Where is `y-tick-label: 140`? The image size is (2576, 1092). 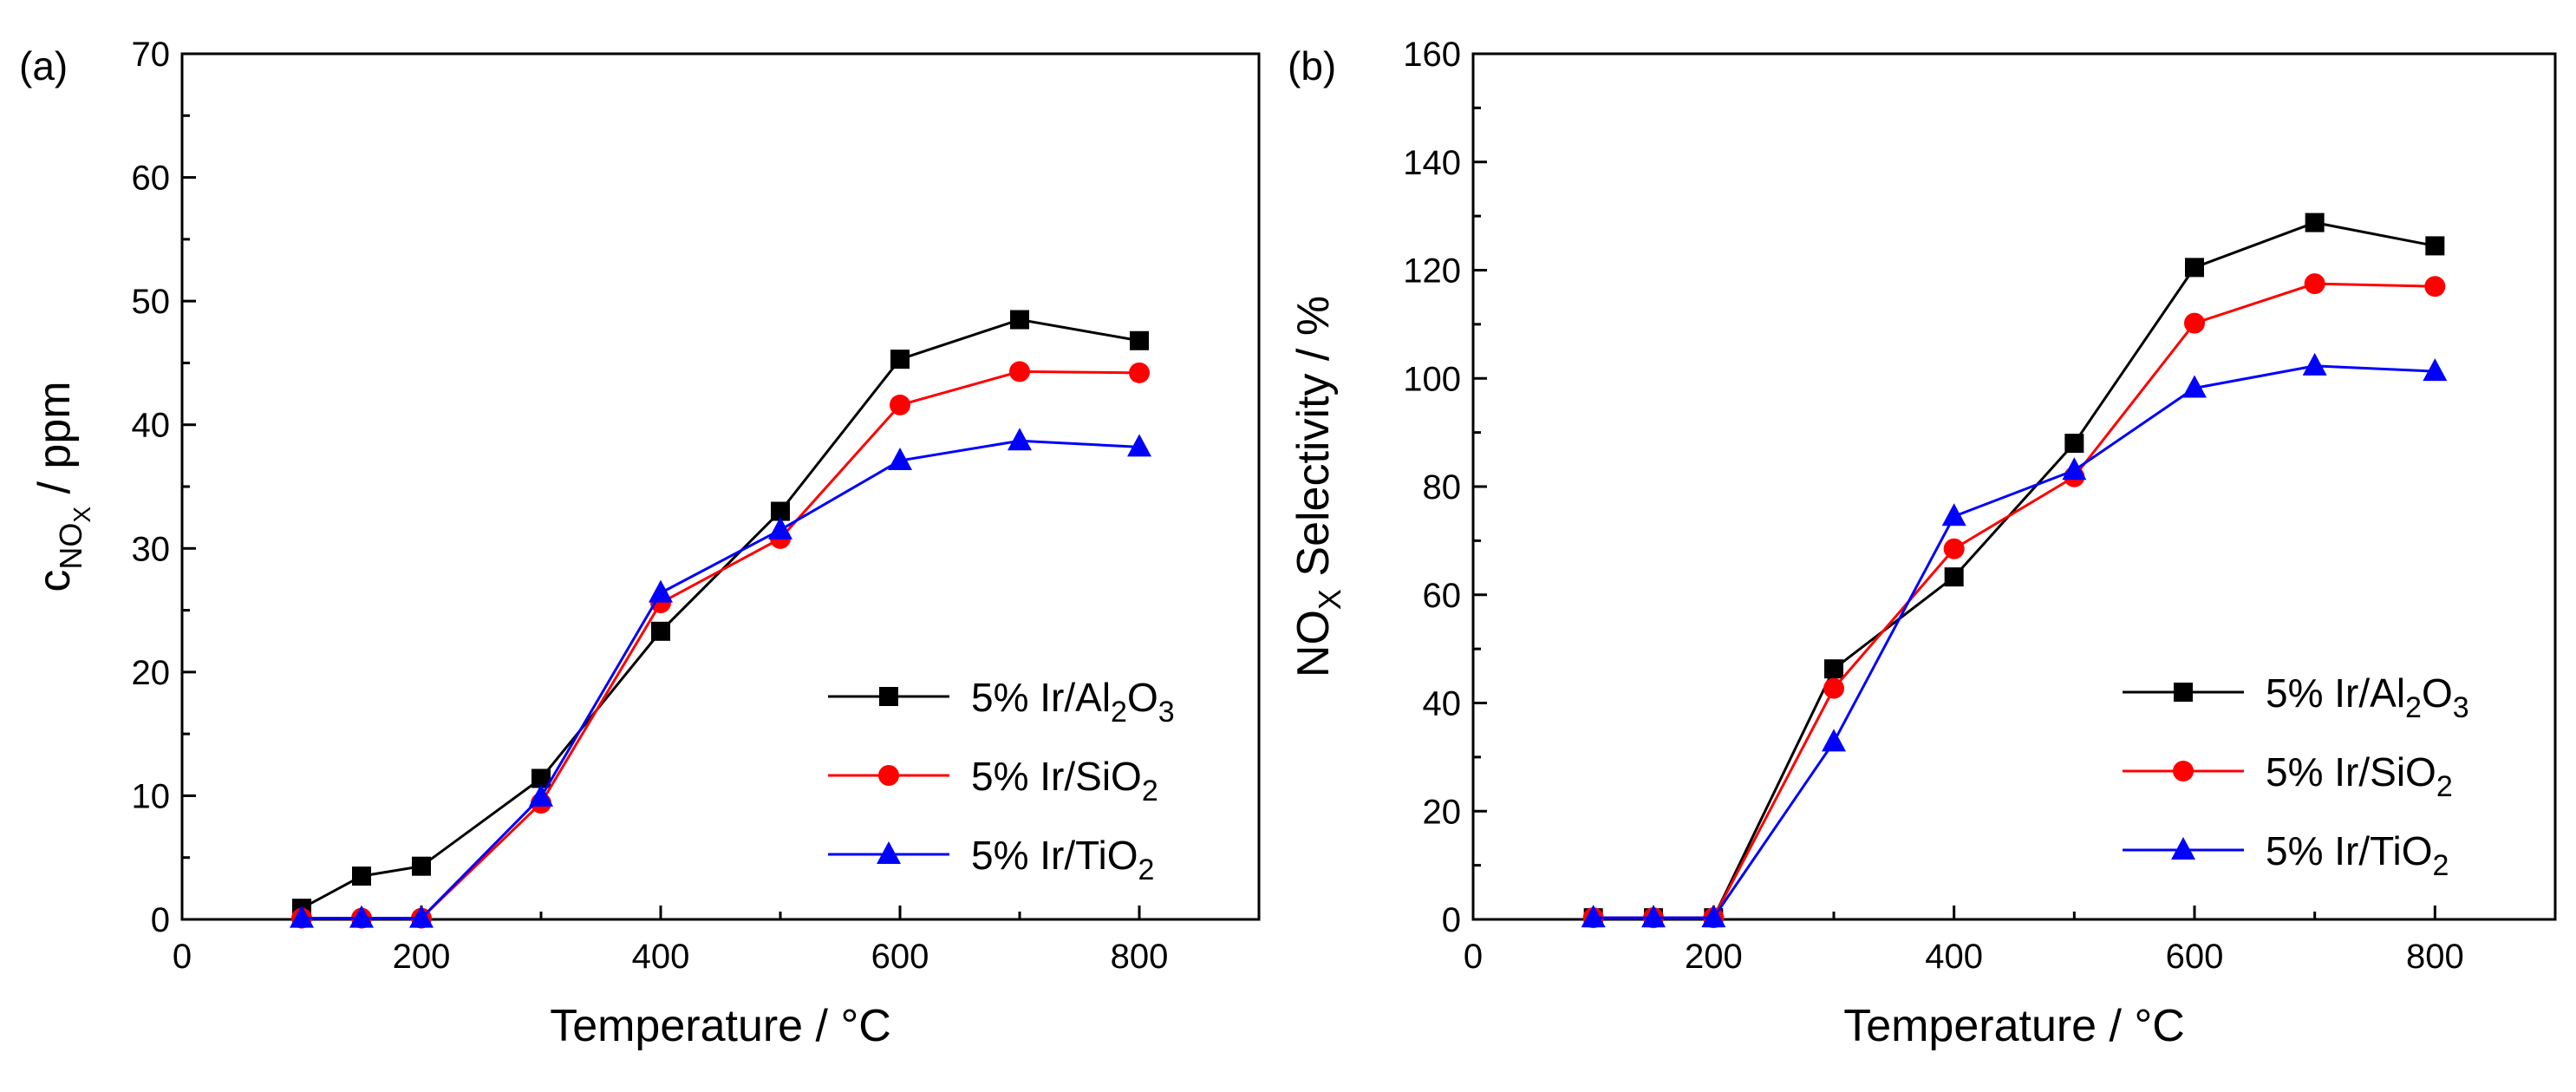
y-tick-label: 140 is located at coordinates (1432, 163).